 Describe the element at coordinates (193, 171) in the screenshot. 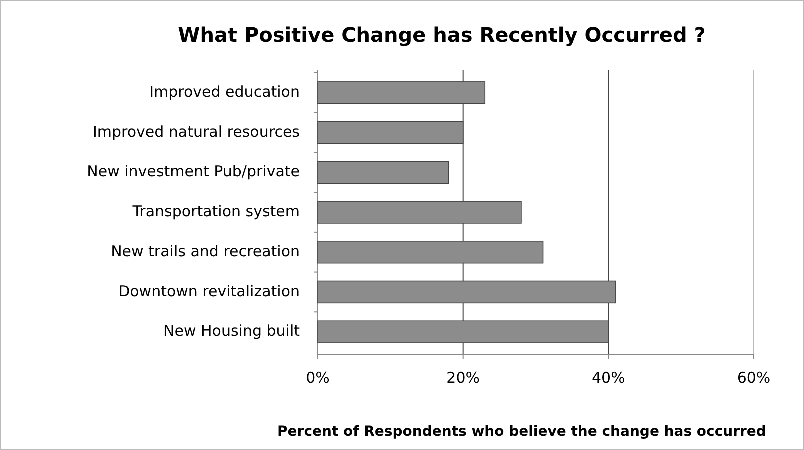

I see `y-tick-label: New investment Pub/private` at that location.